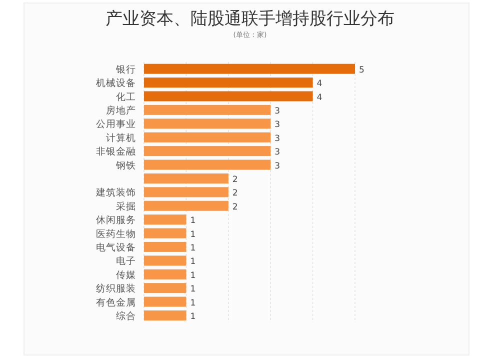 The width and height of the screenshot is (500, 362). I want to click on y-tick-label: 计算机, so click(121, 138).